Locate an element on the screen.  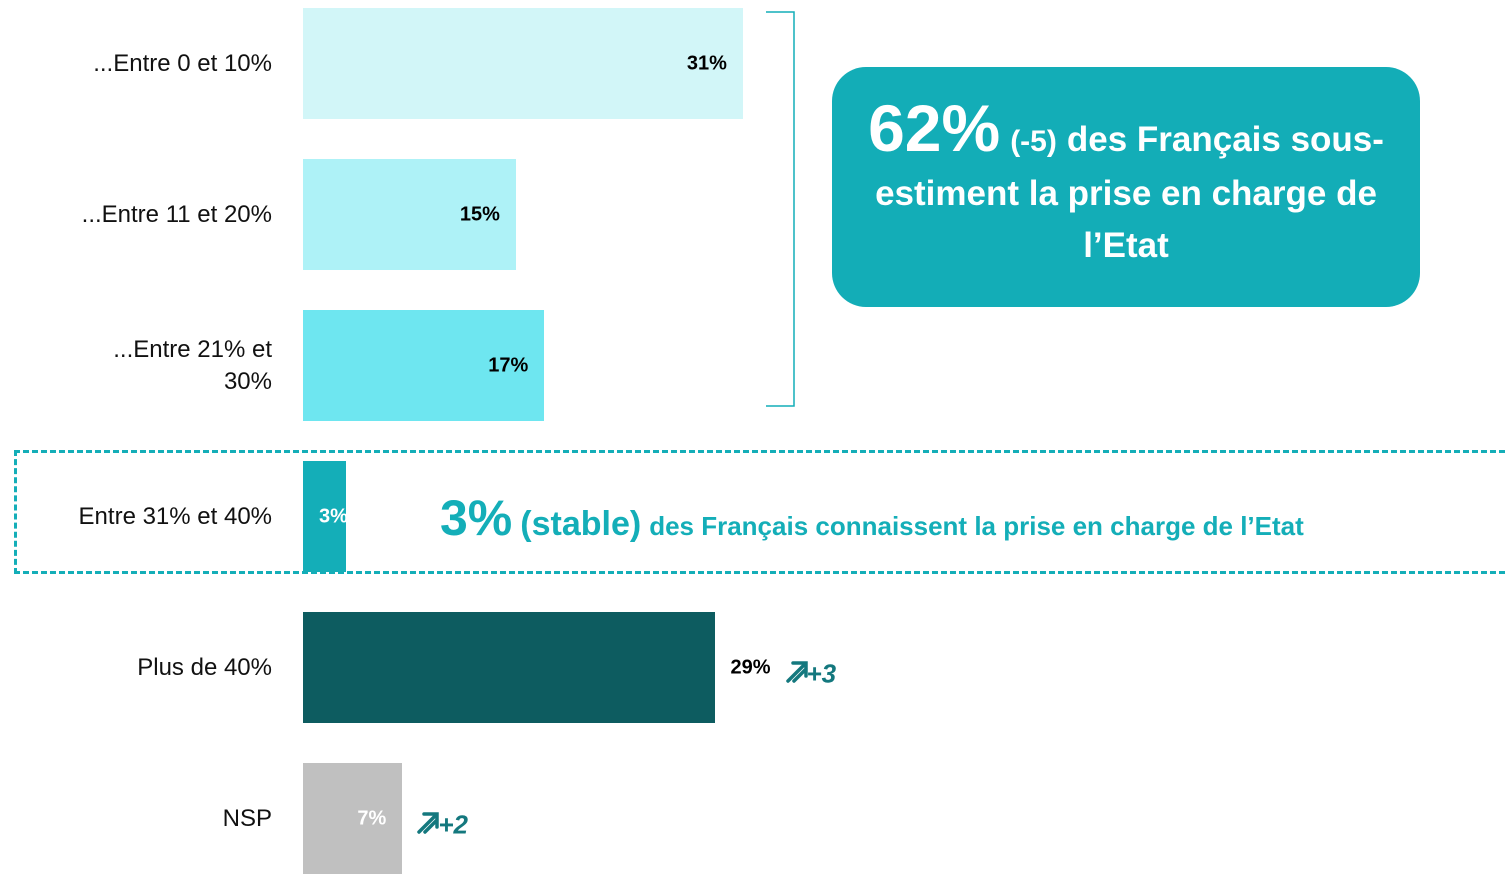
category-label: Plus de 40% is located at coordinates (146, 667).